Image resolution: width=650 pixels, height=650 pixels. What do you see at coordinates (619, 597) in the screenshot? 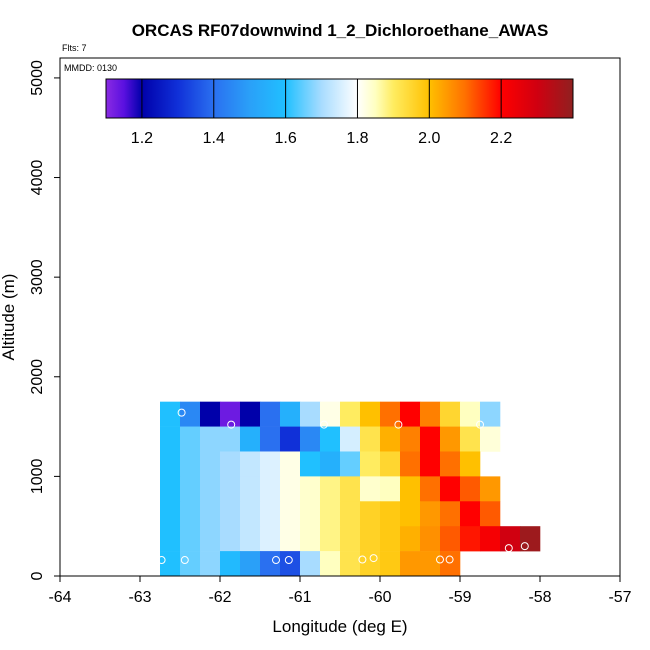
I see `x-tick-label: -57` at bounding box center [619, 597].